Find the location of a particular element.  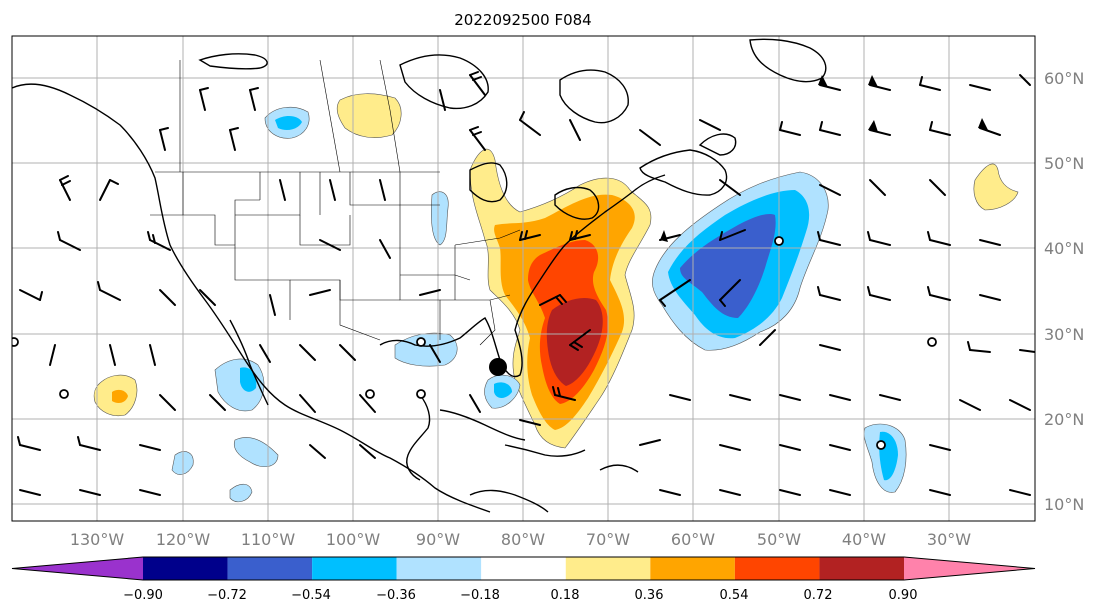

colorbar-tick-label: −0.72 is located at coordinates (227, 595).